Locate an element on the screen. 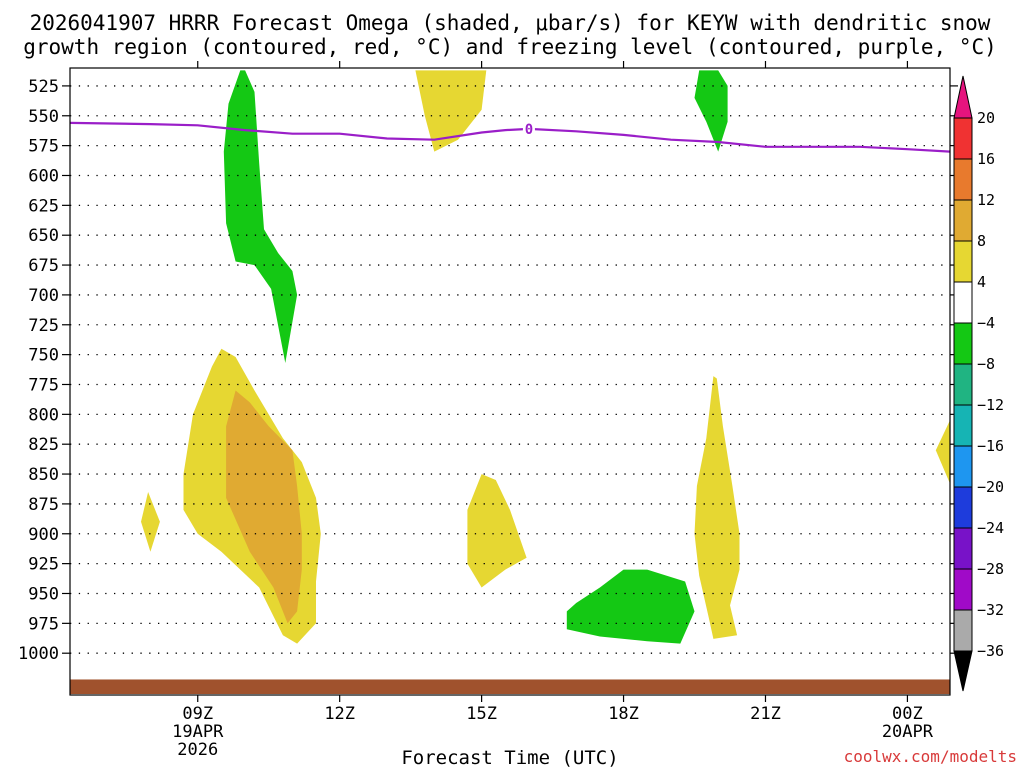 The width and height of the screenshot is (1024, 768). freezing-level-label: 0 is located at coordinates (529, 130).